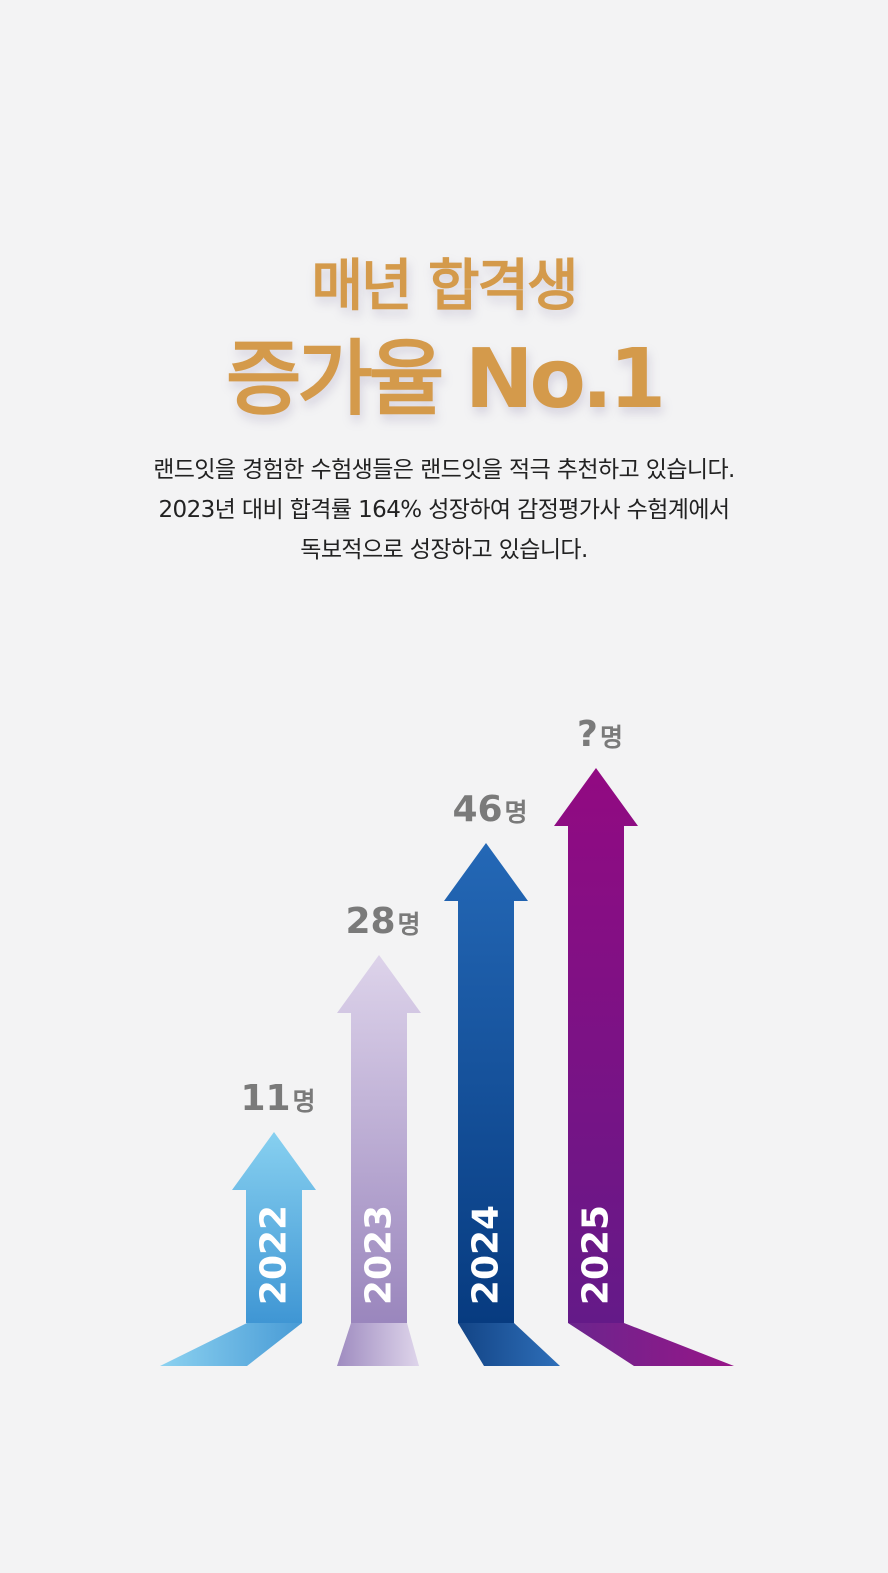 The image size is (888, 1573). I want to click on description-line-2: 2023년 대비 합격률 164% 성장하여 감정평가사 수험계에서, so click(444, 510).